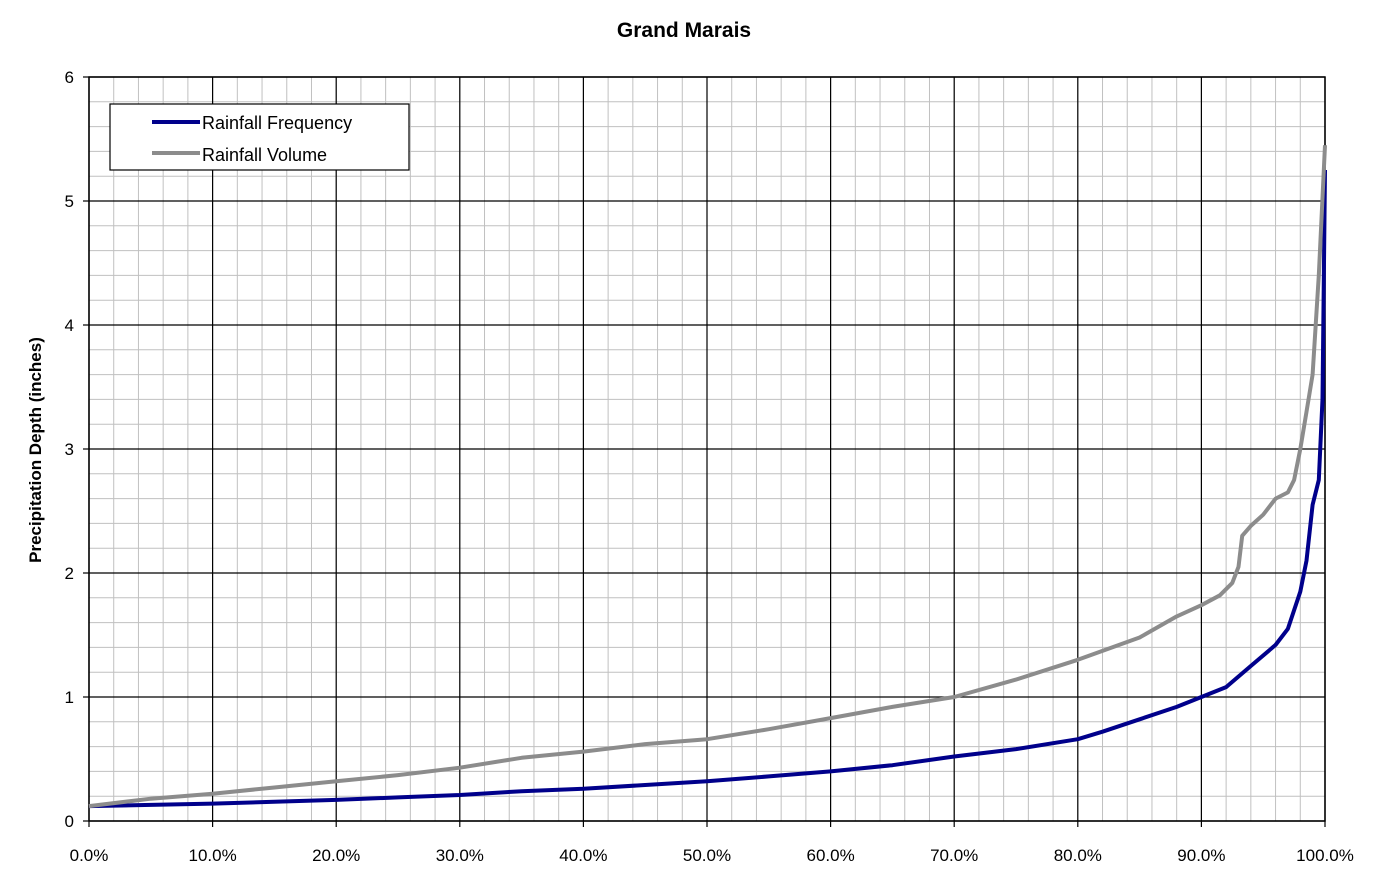 The height and width of the screenshot is (871, 1379). I want to click on x-tick-label: 40.0%, so click(583, 855).